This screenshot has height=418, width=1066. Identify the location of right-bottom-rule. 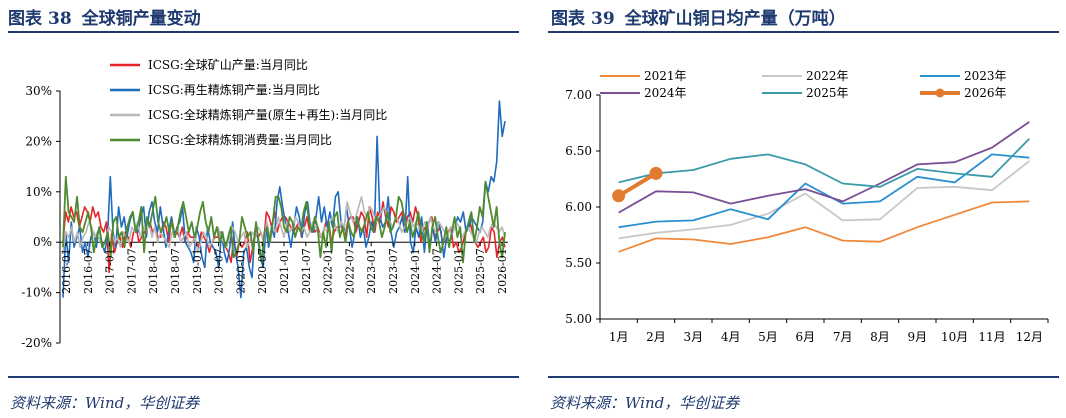
(803, 377).